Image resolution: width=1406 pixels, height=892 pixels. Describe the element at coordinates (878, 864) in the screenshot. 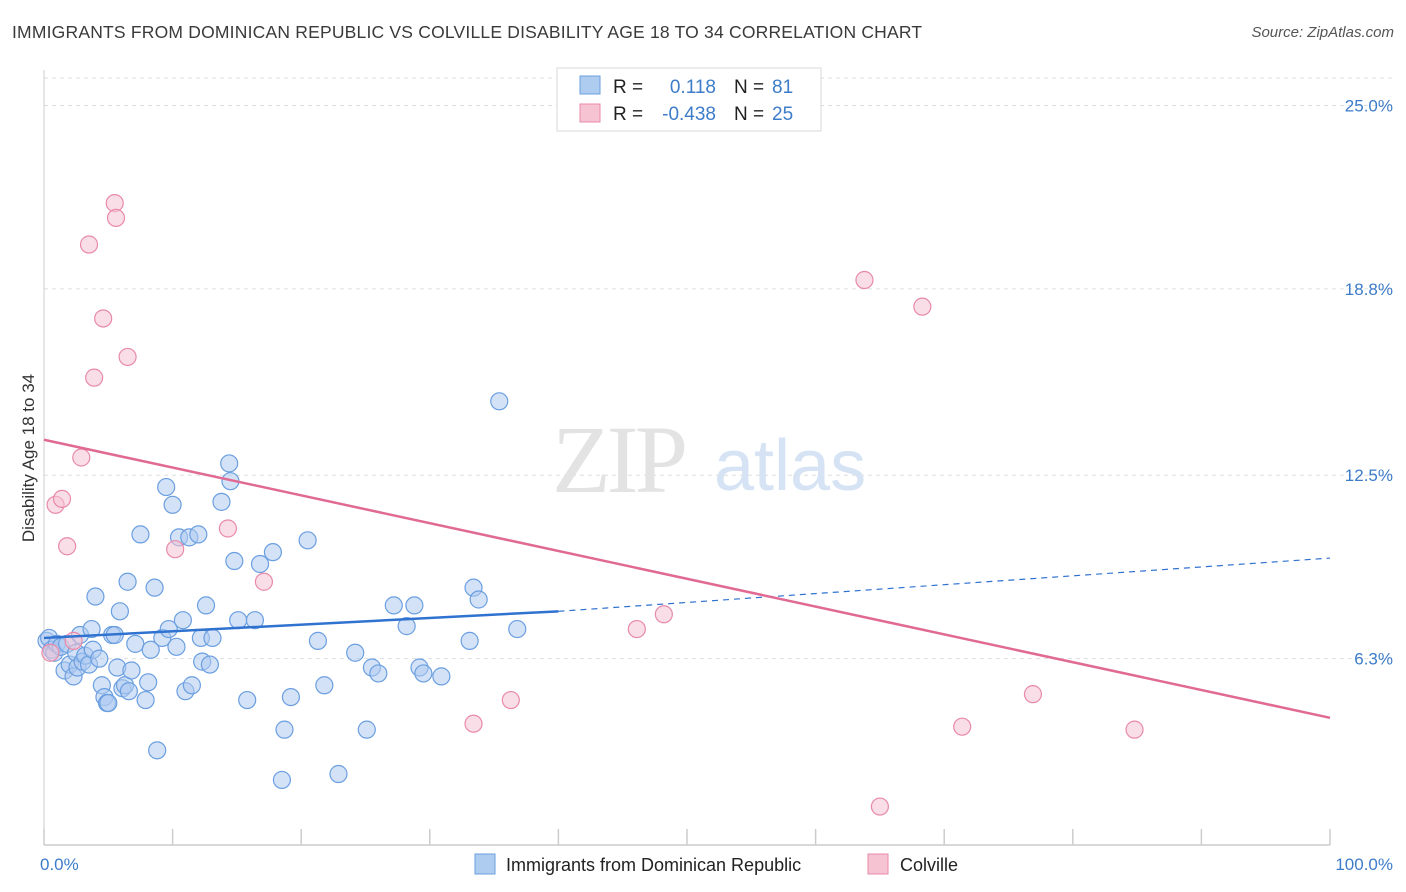

I see `series-legend-swatch-pink` at that location.